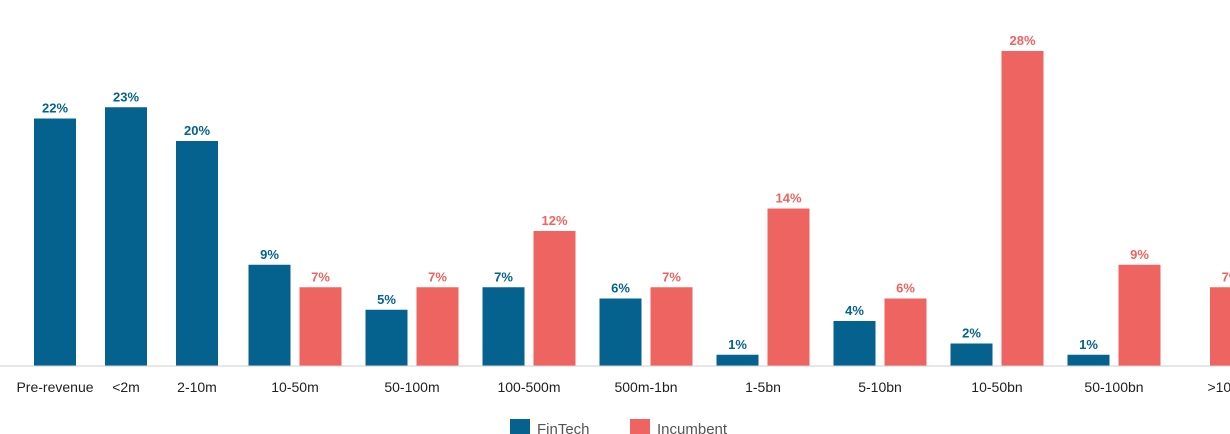 The width and height of the screenshot is (1230, 434). Describe the element at coordinates (671, 276) in the screenshot. I see `data-label-incumbent-6: 7%` at that location.